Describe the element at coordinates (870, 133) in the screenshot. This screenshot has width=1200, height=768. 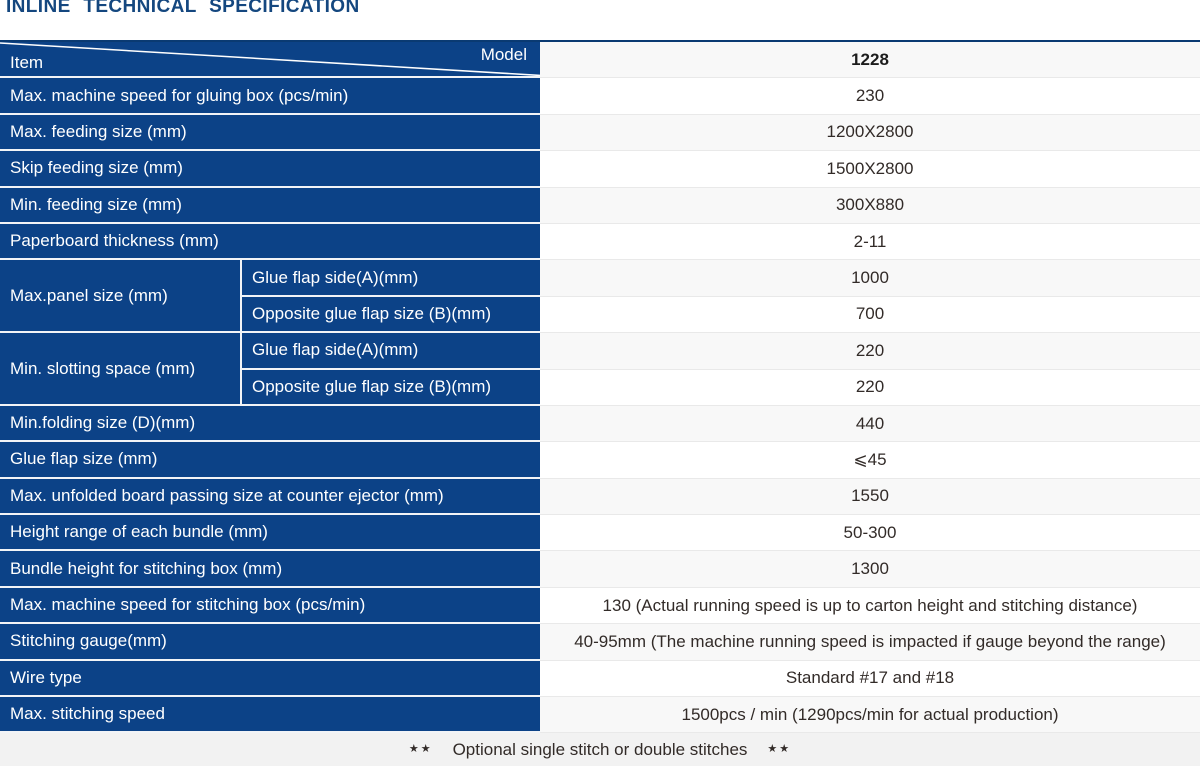
I see `row-value: 1200X2800` at that location.